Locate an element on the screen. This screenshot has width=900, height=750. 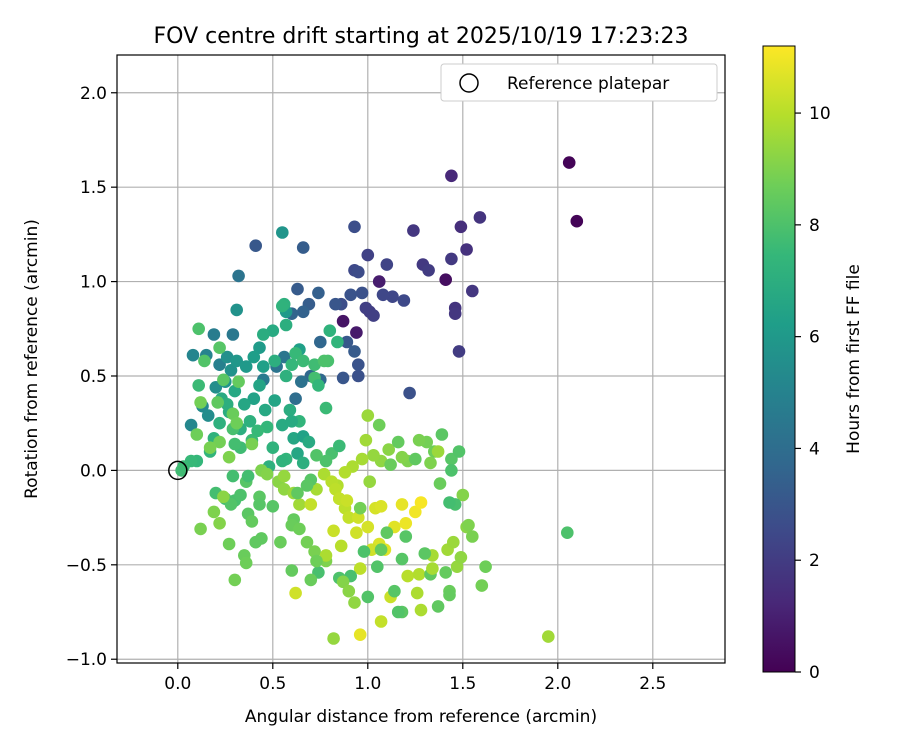
x-tick-label: 2.5 is located at coordinates (652, 684).